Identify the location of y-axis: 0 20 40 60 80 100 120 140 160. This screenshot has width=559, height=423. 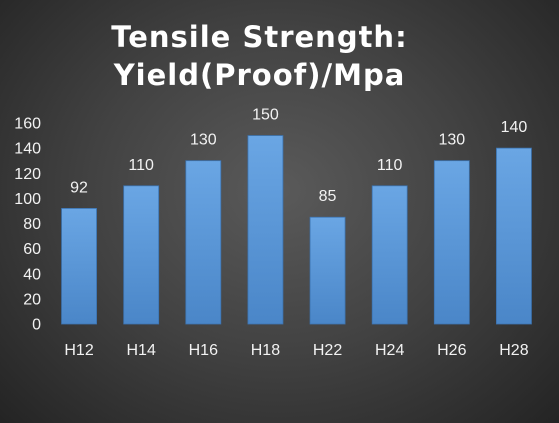
(27, 225).